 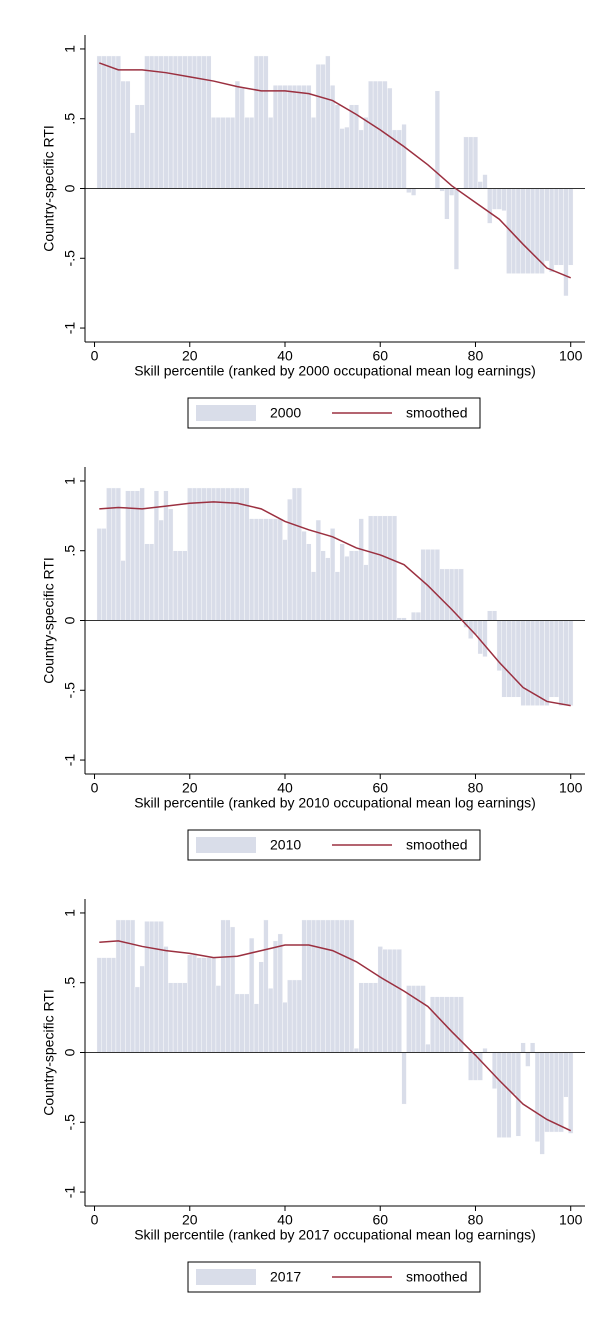 What do you see at coordinates (380, 788) in the screenshot?
I see `x-tick-label: 60` at bounding box center [380, 788].